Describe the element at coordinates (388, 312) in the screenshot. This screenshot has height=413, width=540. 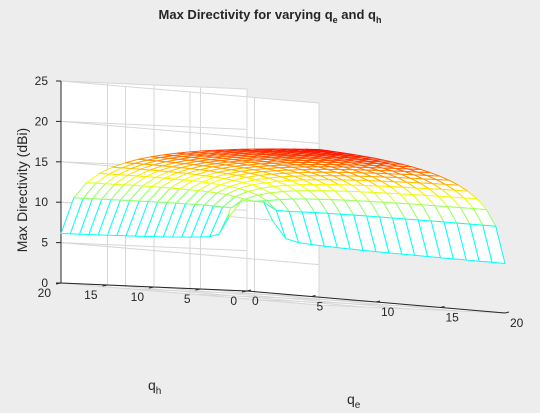
I see `x-tick-label: 10` at that location.